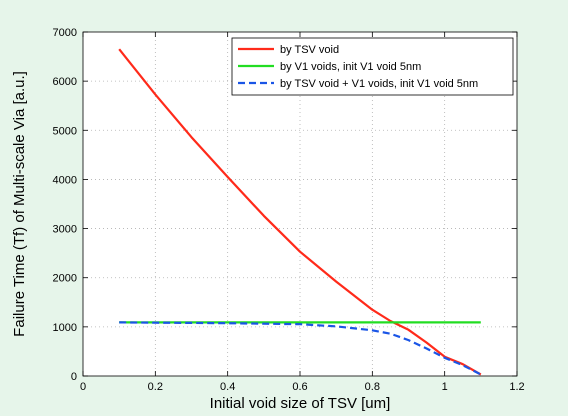 Image resolution: width=568 pixels, height=416 pixels. I want to click on y-tick-label: 4000, so click(65, 180).